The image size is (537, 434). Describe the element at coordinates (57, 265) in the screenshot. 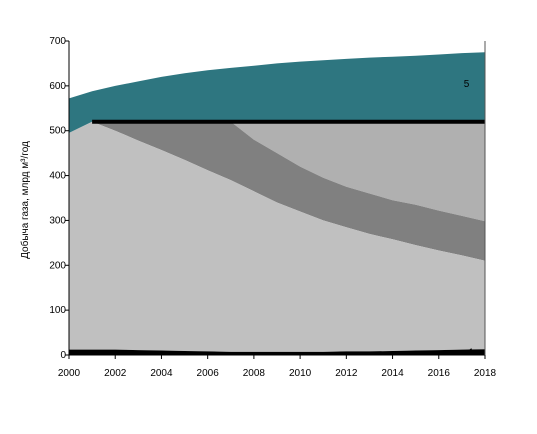

I see `y-tick-label: 200` at that location.